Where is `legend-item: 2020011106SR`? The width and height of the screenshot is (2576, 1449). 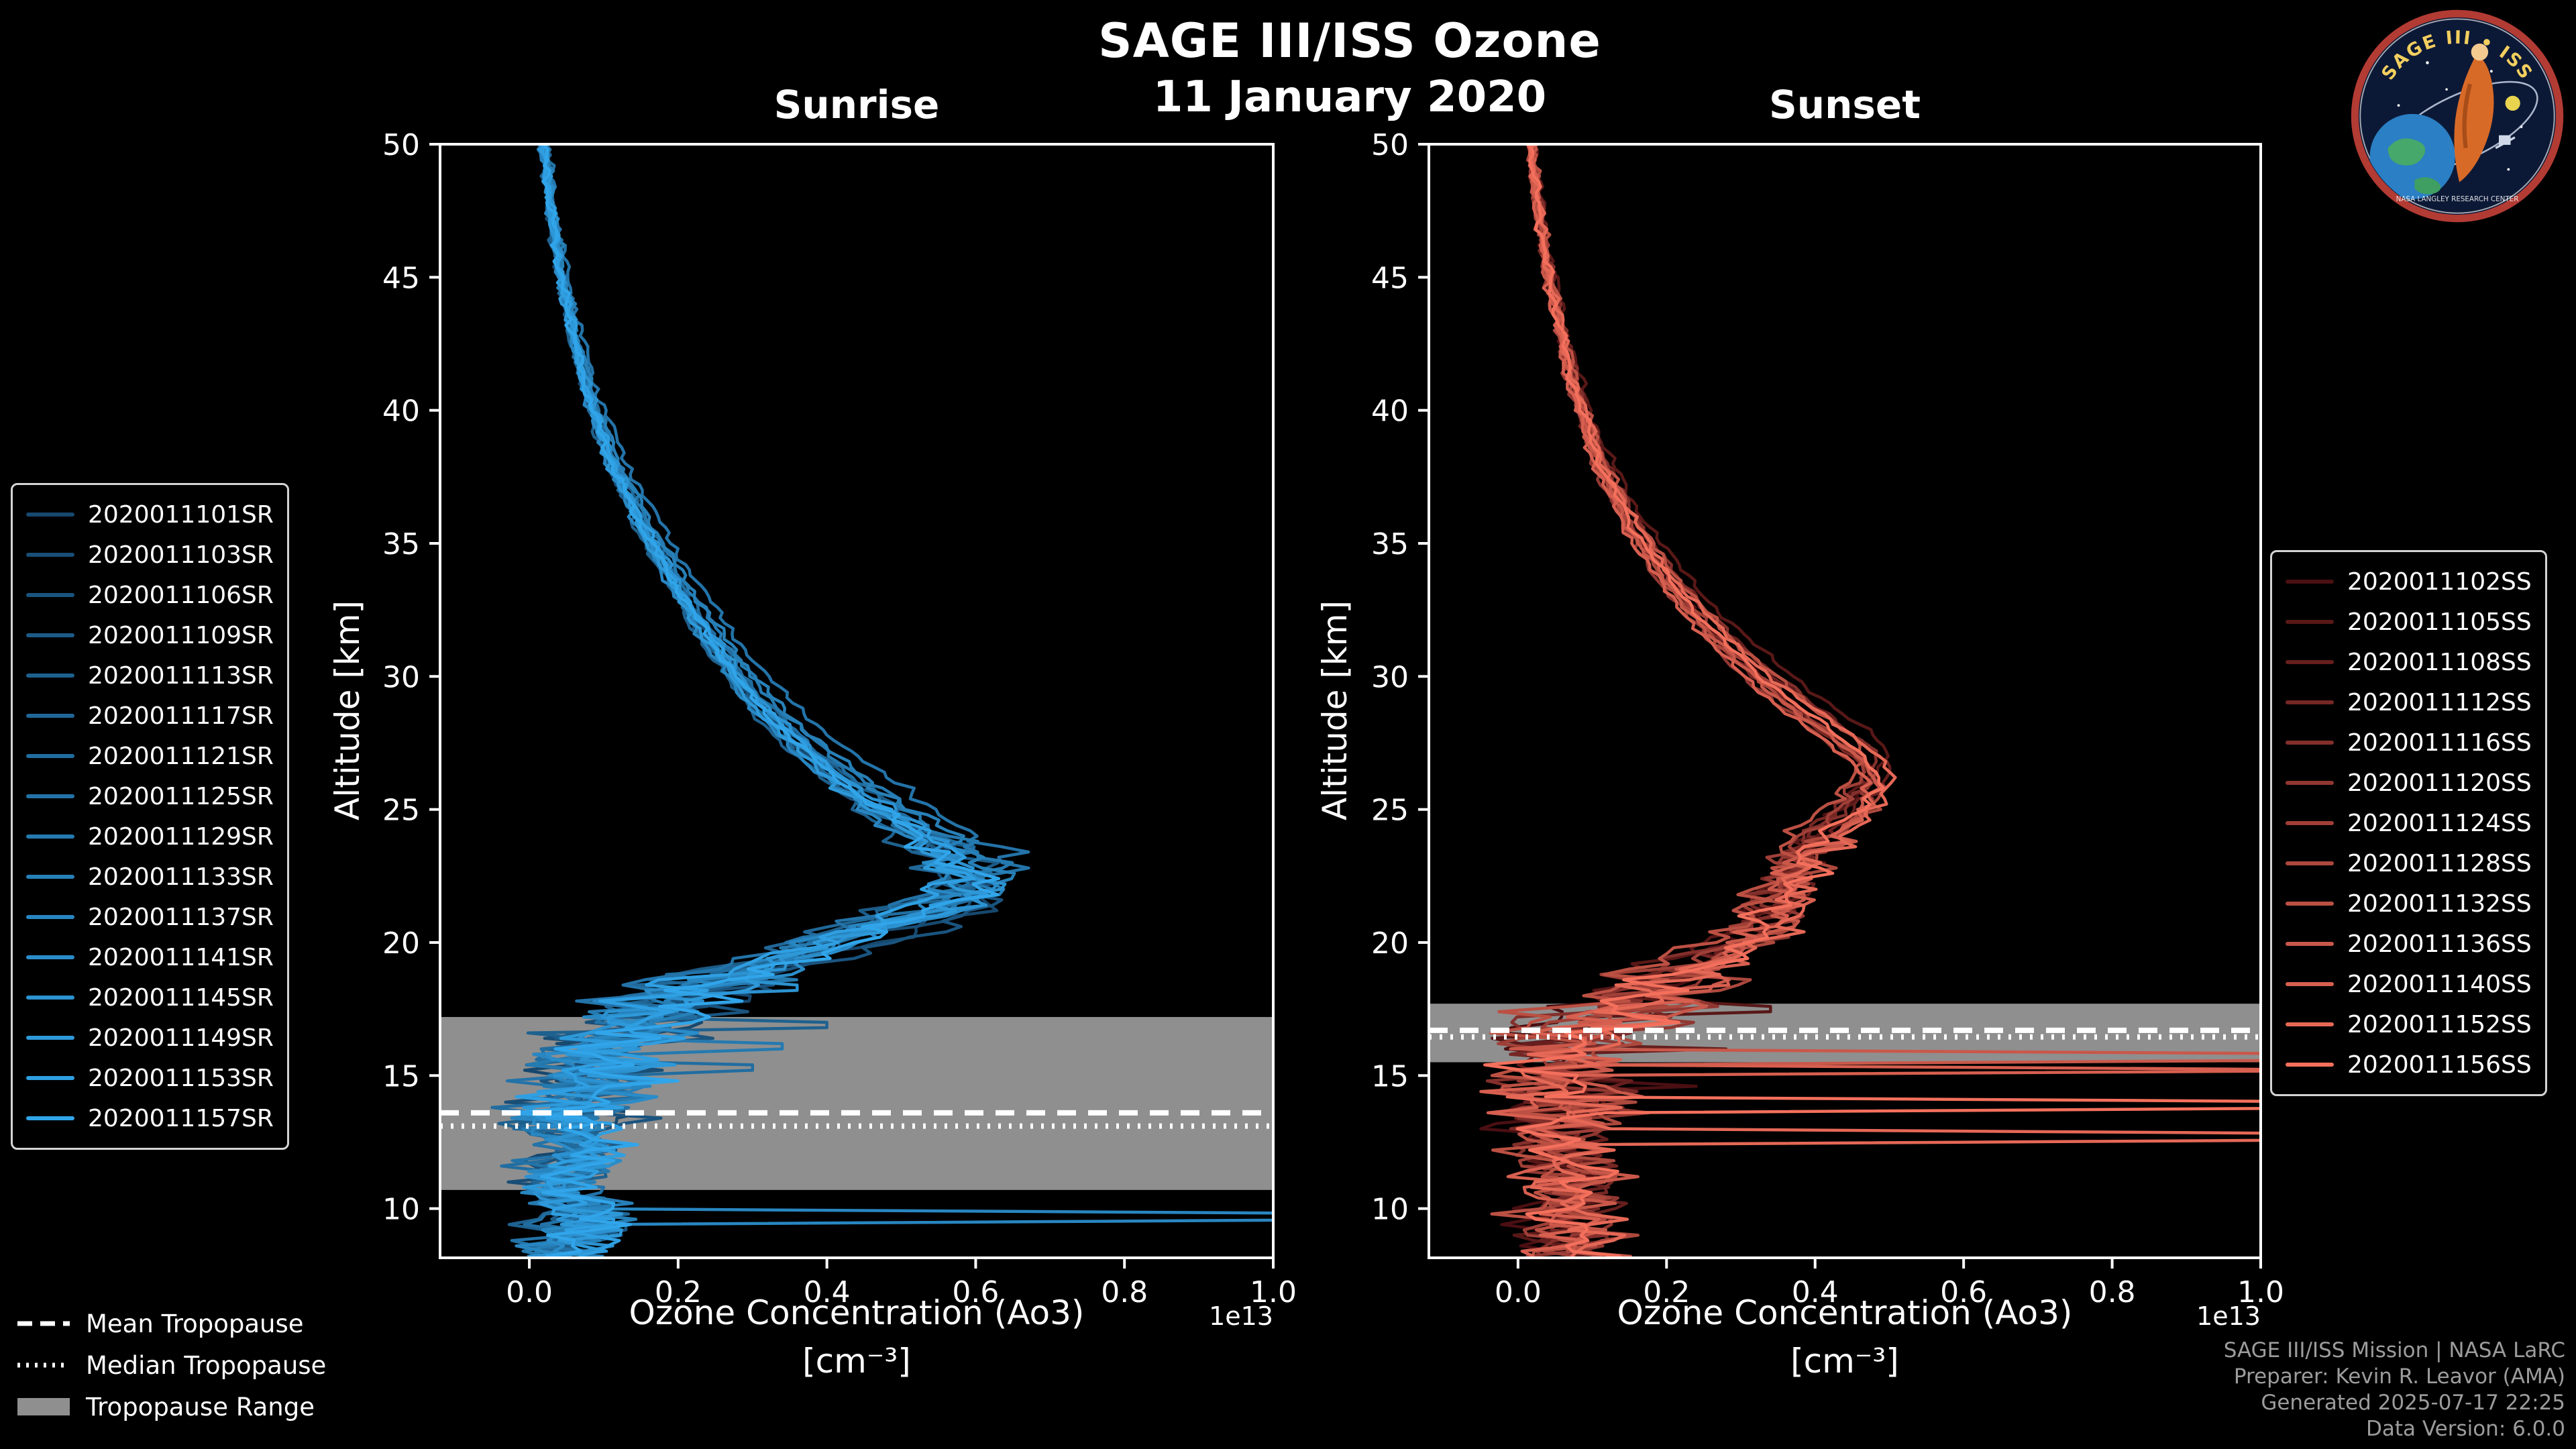
legend-item: 2020011106SR is located at coordinates (150, 595).